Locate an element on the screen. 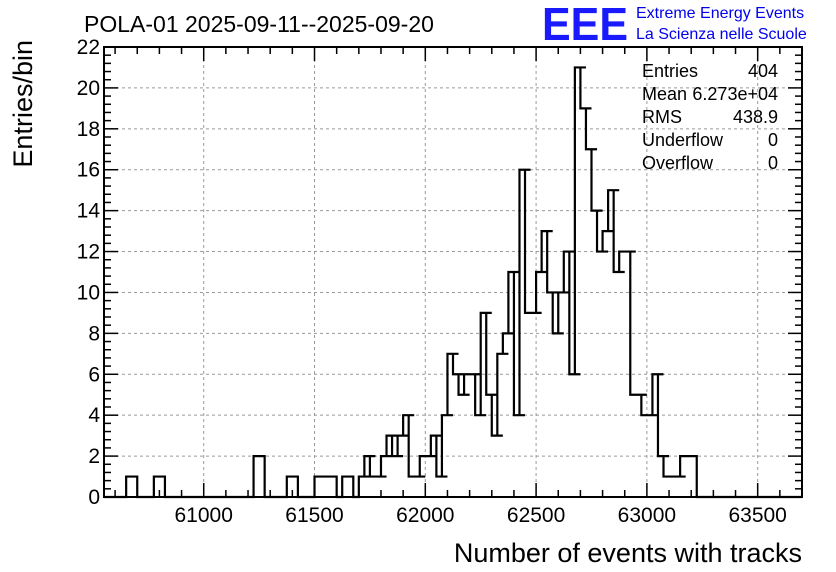 This screenshot has width=836, height=572. stats-label-entries: Entries is located at coordinates (670, 71).